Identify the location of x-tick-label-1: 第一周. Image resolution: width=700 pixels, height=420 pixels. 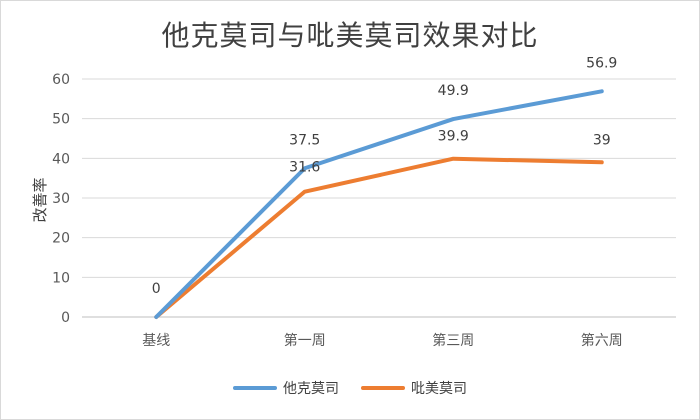
(305, 340).